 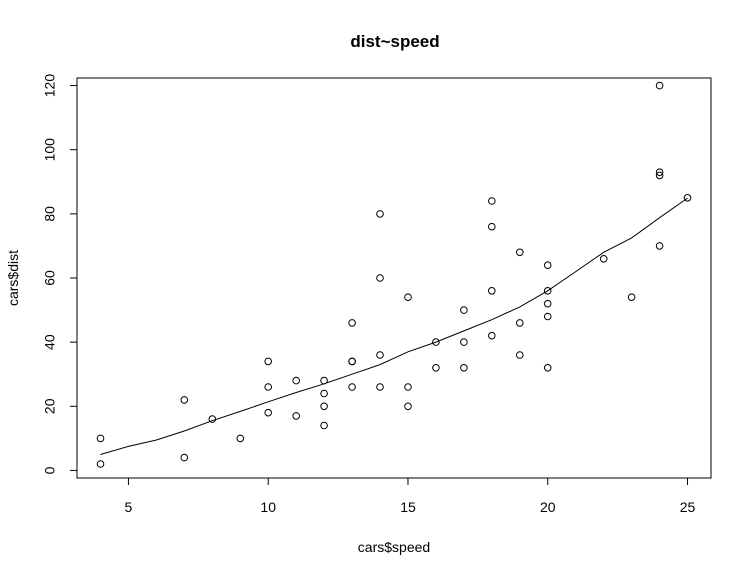 What do you see at coordinates (268, 507) in the screenshot?
I see `x-tick-label: 10` at bounding box center [268, 507].